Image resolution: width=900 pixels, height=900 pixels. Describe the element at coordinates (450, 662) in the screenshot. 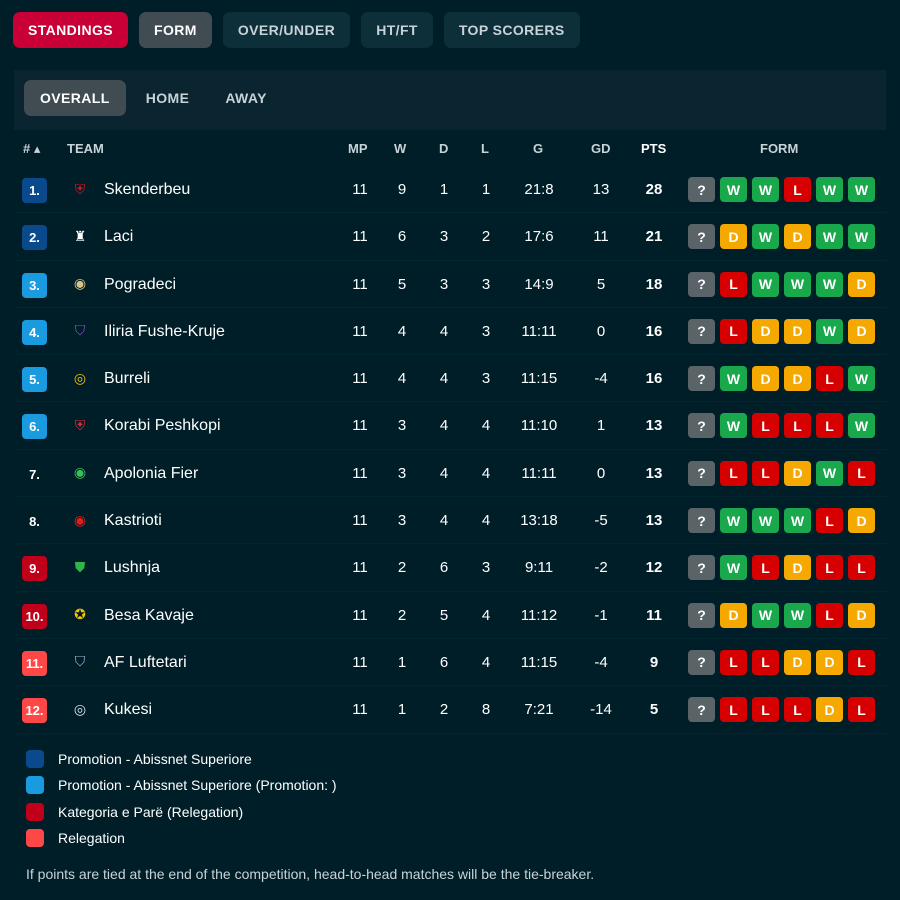

I see `table-row: 11. ⛉ AF Luftetari 11 1 6 4 11:15 -4 9? L L D D L` at that location.